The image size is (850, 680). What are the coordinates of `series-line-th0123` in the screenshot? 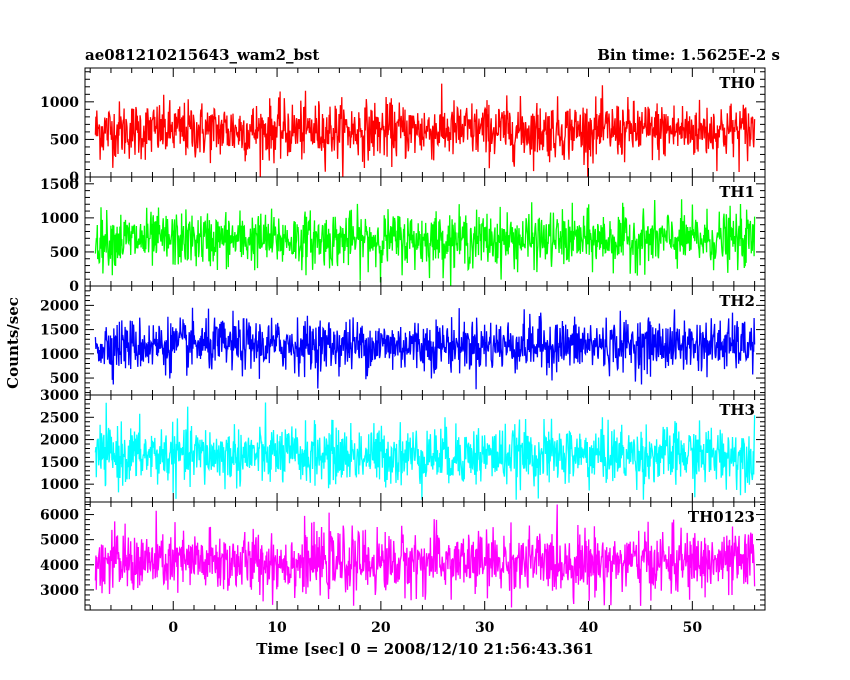 It's located at (425, 556).